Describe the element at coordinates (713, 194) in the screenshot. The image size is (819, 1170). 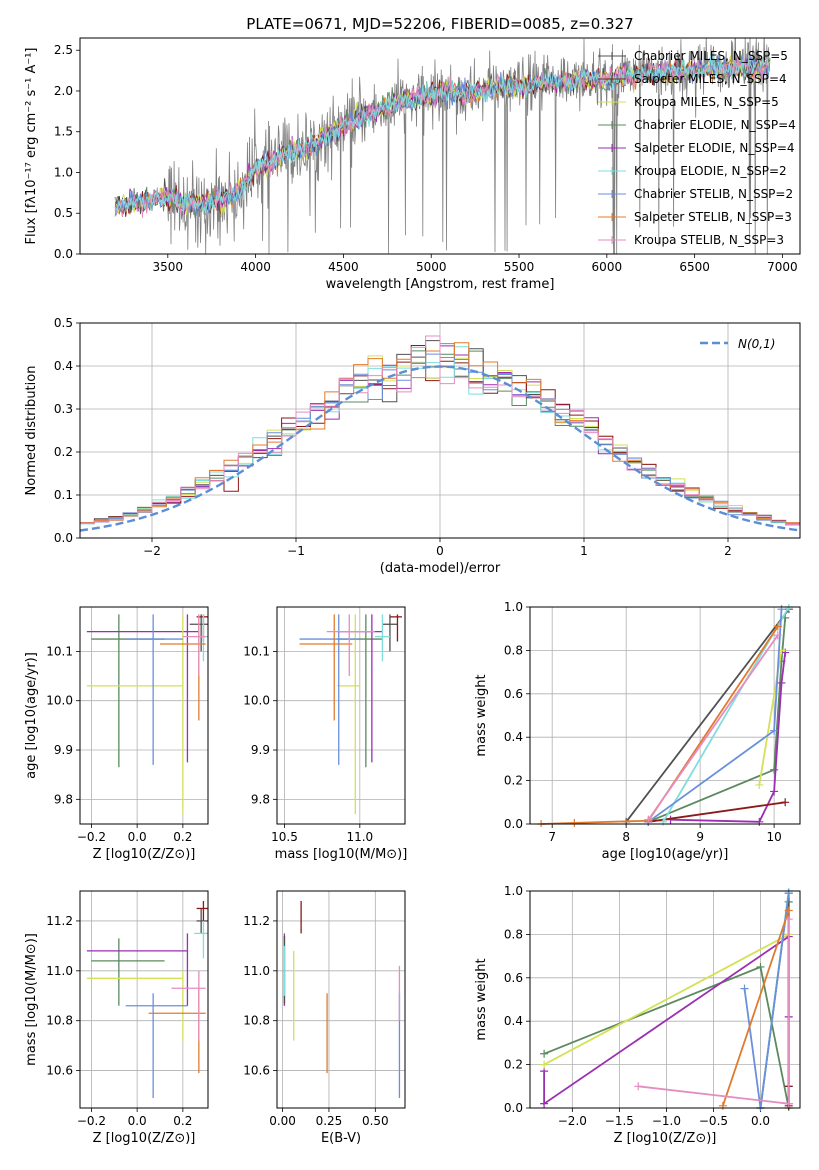
I see `legend-label: Chabrier STELIB, N_SSP=2` at that location.